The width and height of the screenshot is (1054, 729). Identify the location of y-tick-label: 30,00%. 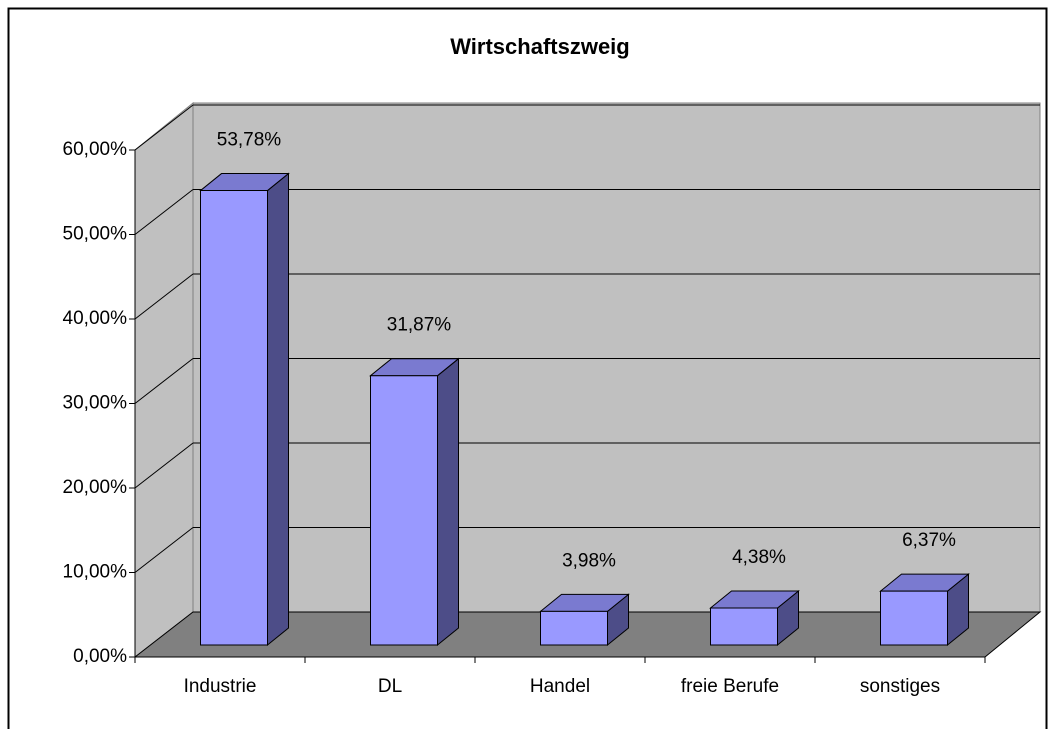
(95, 403).